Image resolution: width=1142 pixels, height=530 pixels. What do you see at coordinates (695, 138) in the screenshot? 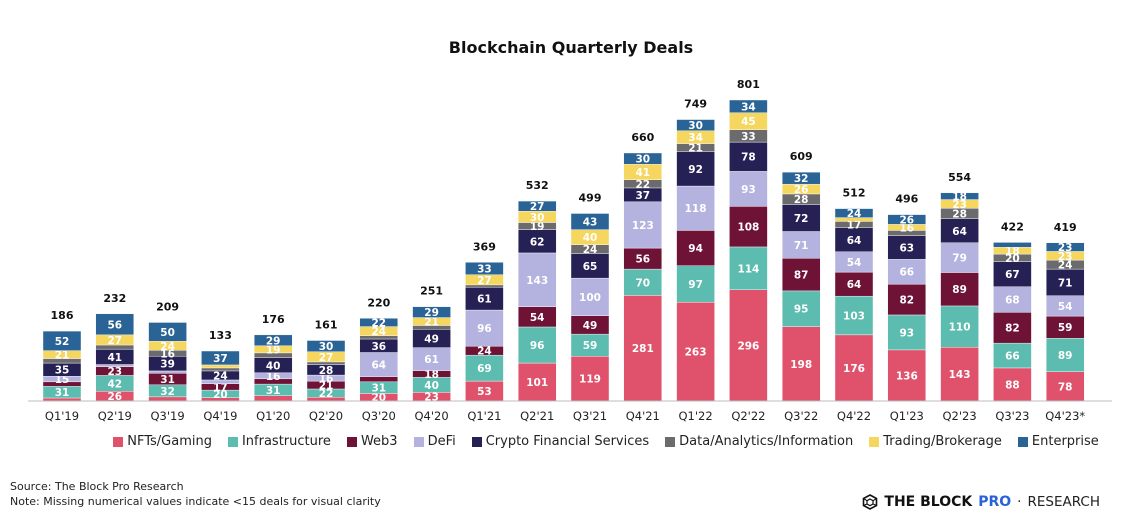
I see `segment-value-label: 34` at bounding box center [695, 138].